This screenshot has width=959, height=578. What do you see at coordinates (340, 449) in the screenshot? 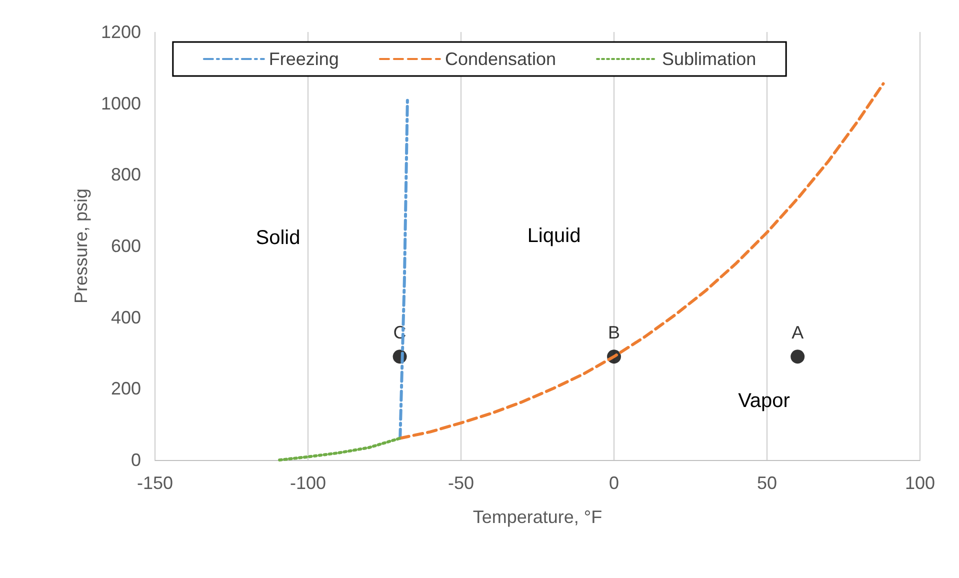
I see `line-series` at bounding box center [340, 449].